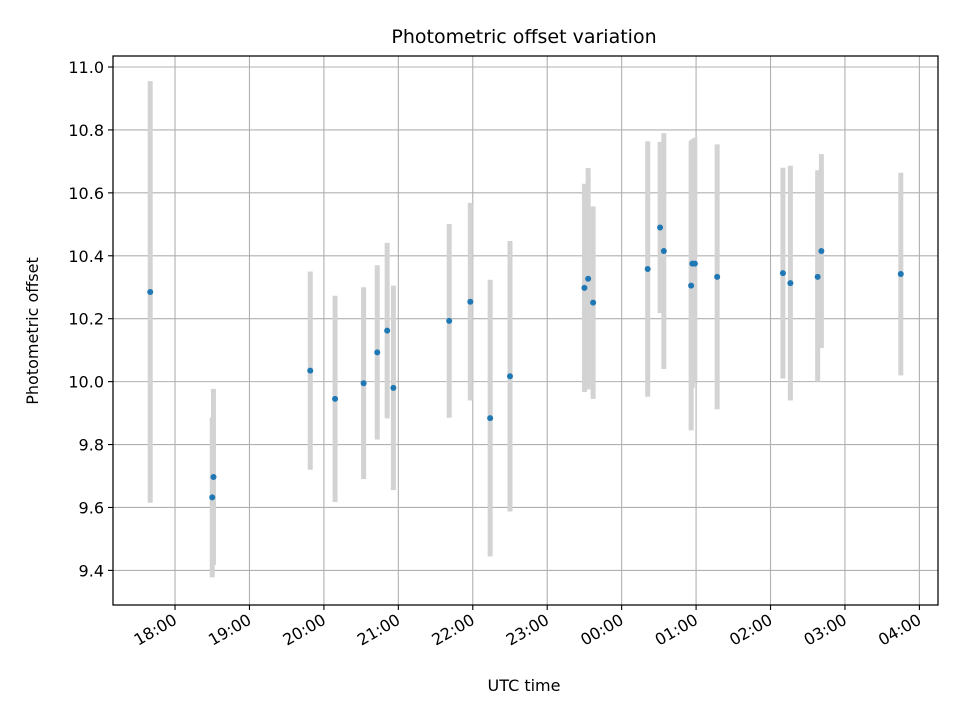  Describe the element at coordinates (86, 256) in the screenshot. I see `y-tick-label: 10.4` at that location.